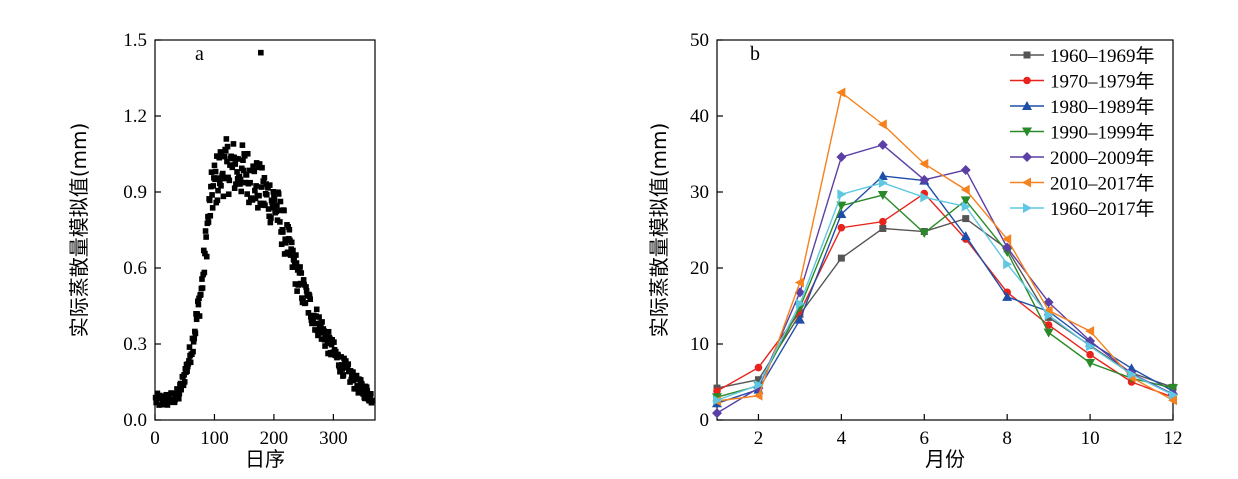 The height and width of the screenshot is (479, 1238). What do you see at coordinates (945, 303) in the screenshot?
I see `series-line` at bounding box center [945, 303].